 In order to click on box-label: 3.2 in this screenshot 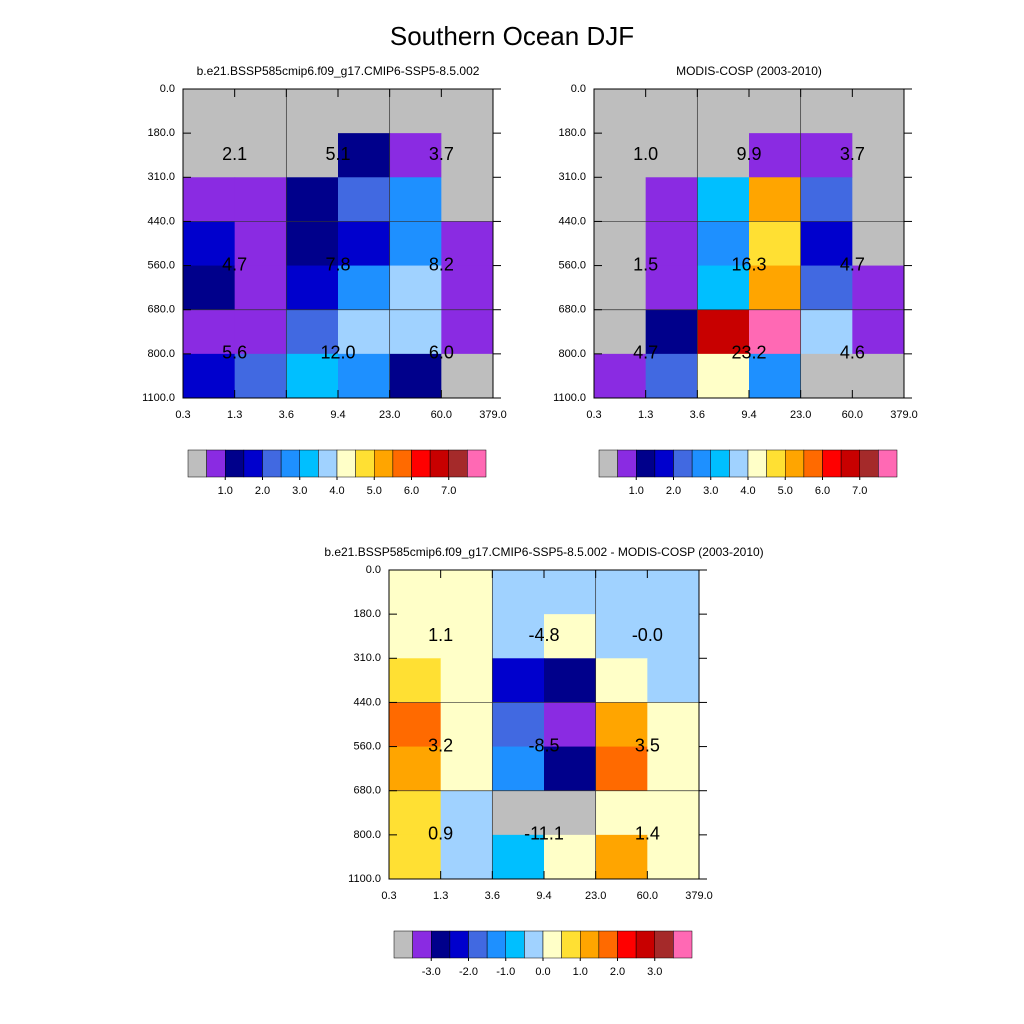, I will do `click(440, 745)`.